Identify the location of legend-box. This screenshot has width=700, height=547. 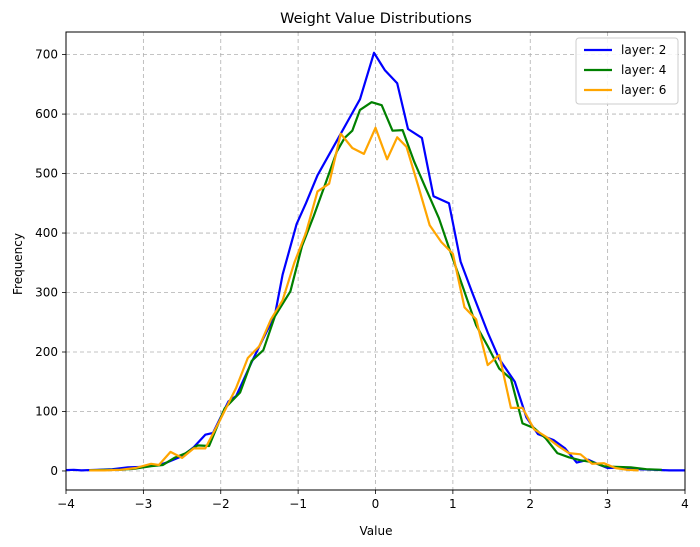
(627, 71).